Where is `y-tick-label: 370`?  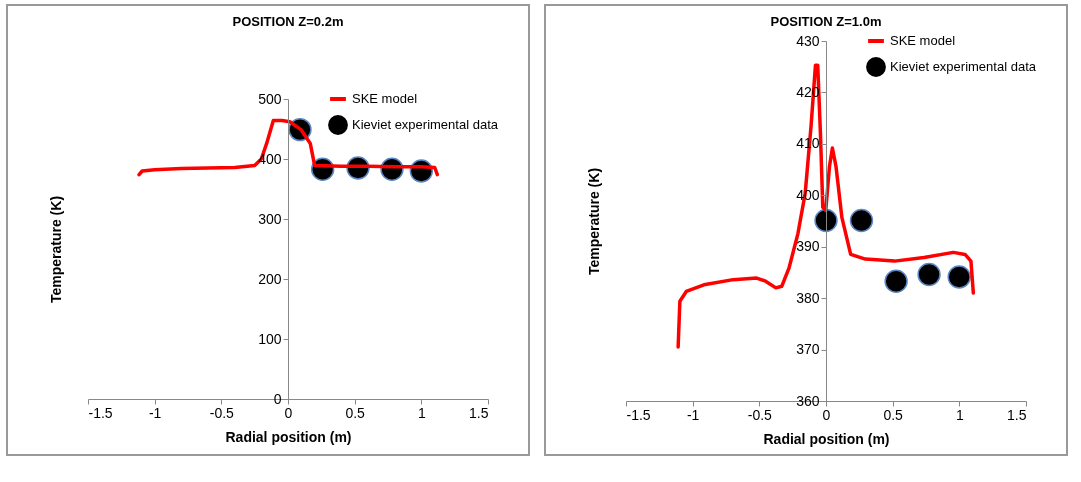 y-tick-label: 370 is located at coordinates (808, 349).